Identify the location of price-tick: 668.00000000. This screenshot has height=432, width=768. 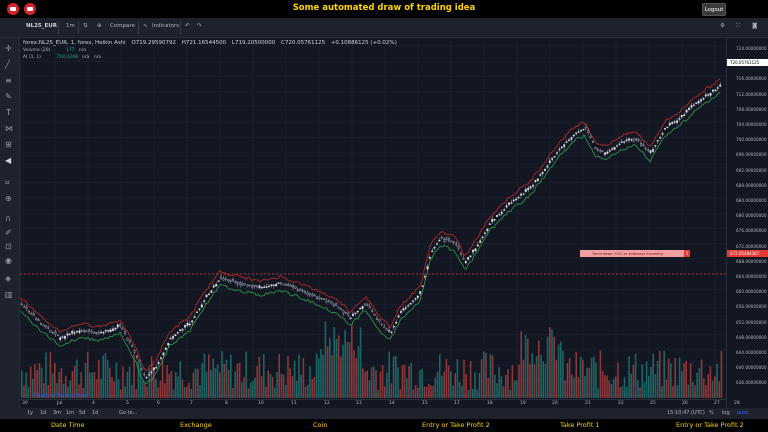
(751, 261).